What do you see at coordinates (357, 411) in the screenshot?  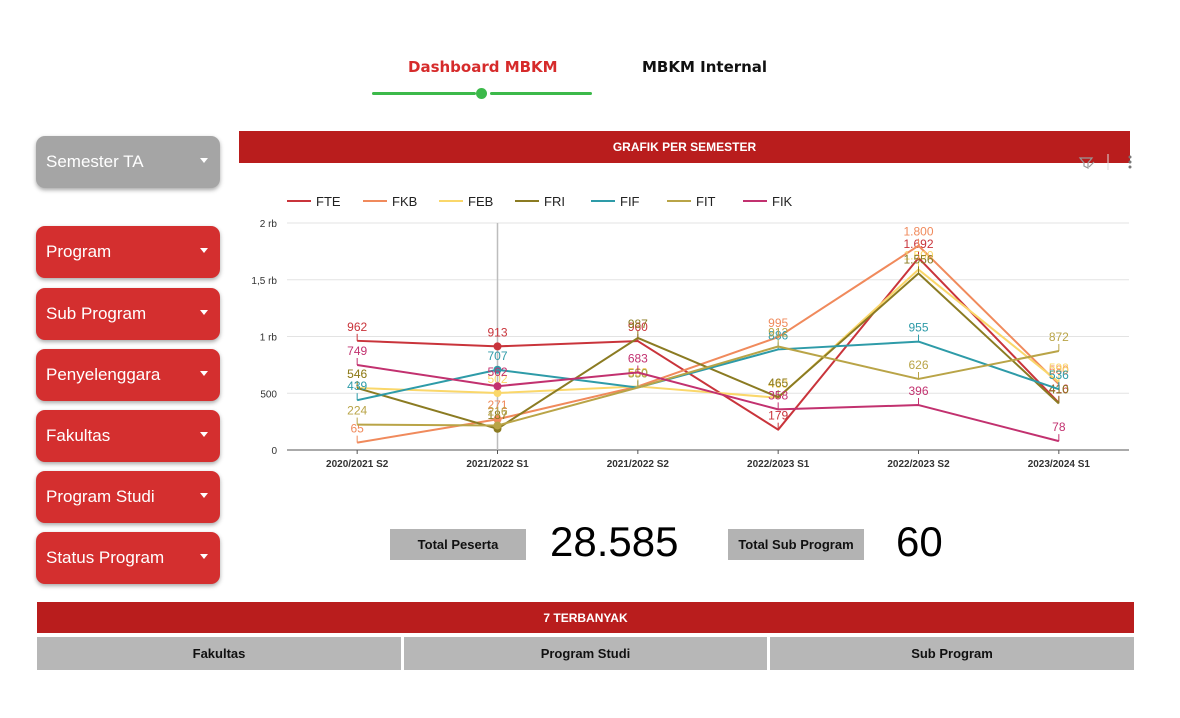 I see `data-label-fit: 224` at bounding box center [357, 411].